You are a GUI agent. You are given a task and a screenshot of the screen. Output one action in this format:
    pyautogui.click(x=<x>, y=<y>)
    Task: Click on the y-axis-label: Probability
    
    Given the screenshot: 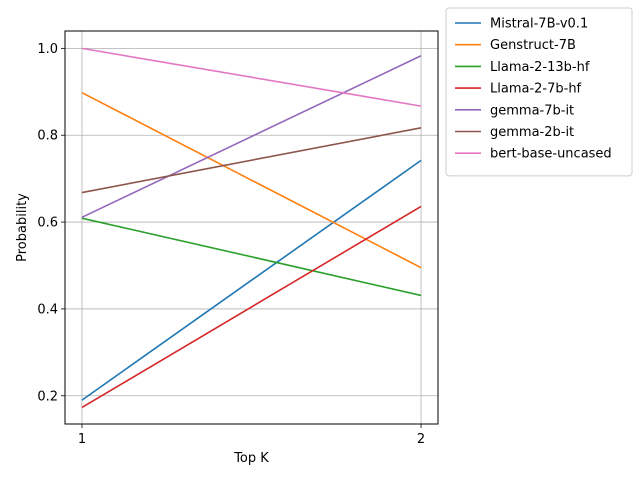 What is the action you would take?
    pyautogui.click(x=22, y=227)
    